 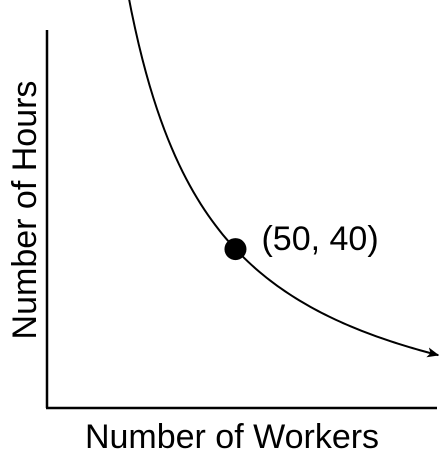 What do you see at coordinates (232, 434) in the screenshot?
I see `x-axis-label: Number of Workers` at bounding box center [232, 434].